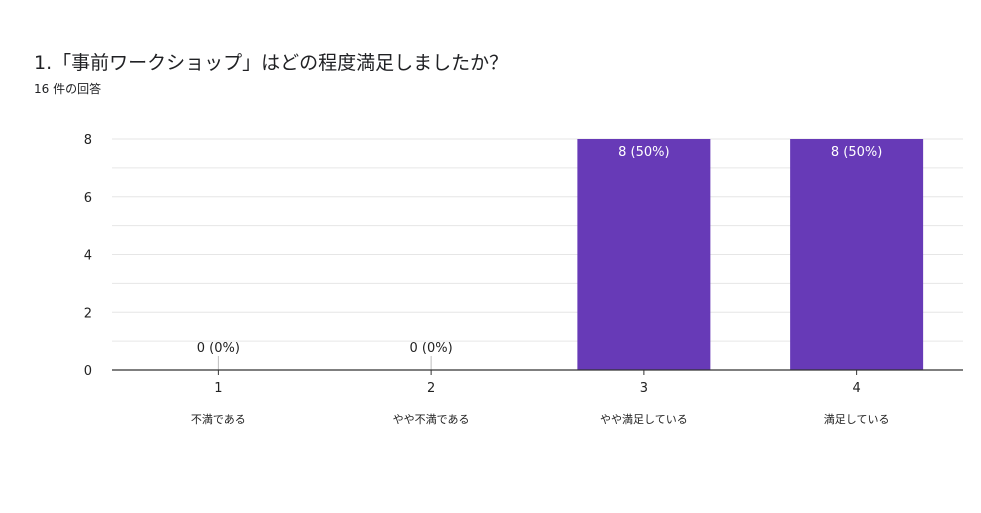 Image resolution: width=981 pixels, height=513 pixels. I want to click on category-description: やや不満である, so click(431, 419).